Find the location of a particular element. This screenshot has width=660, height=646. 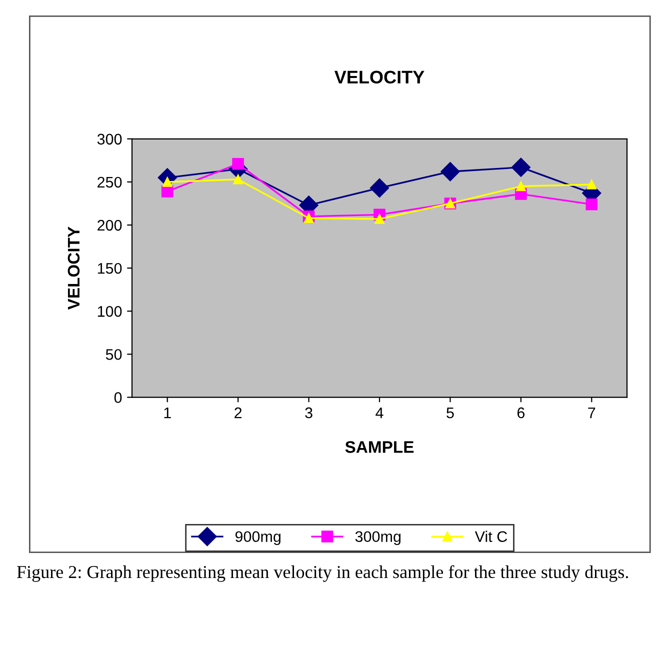

chart-title: VELOCITY is located at coordinates (379, 77).